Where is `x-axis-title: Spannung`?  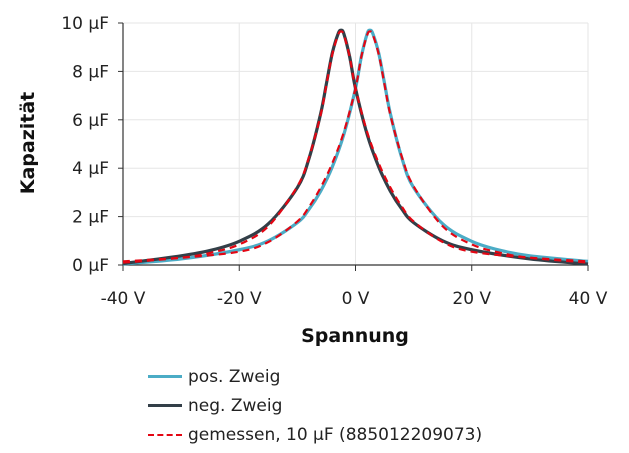 x-axis-title: Spannung is located at coordinates (355, 336).